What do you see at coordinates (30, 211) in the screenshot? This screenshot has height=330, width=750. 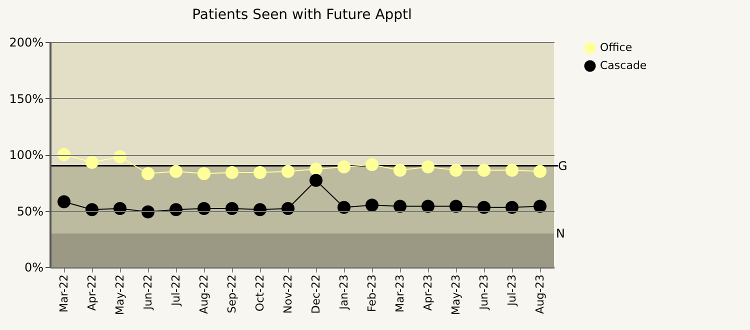 I see `y-tick-label: 50%` at bounding box center [30, 211].